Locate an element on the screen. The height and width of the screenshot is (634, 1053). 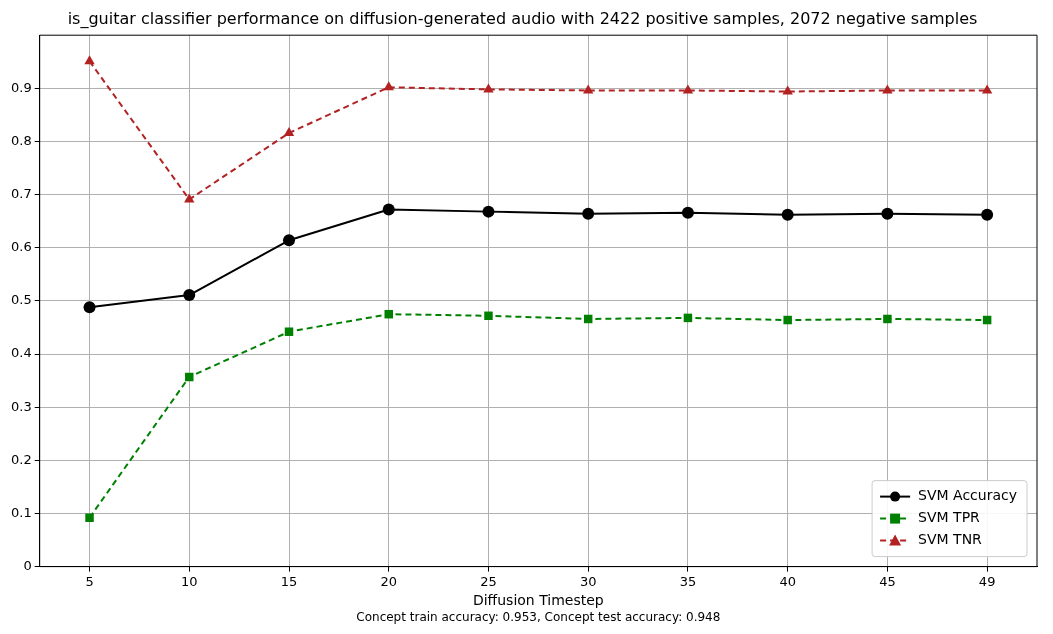
x-tick-label: 49 is located at coordinates (987, 581).